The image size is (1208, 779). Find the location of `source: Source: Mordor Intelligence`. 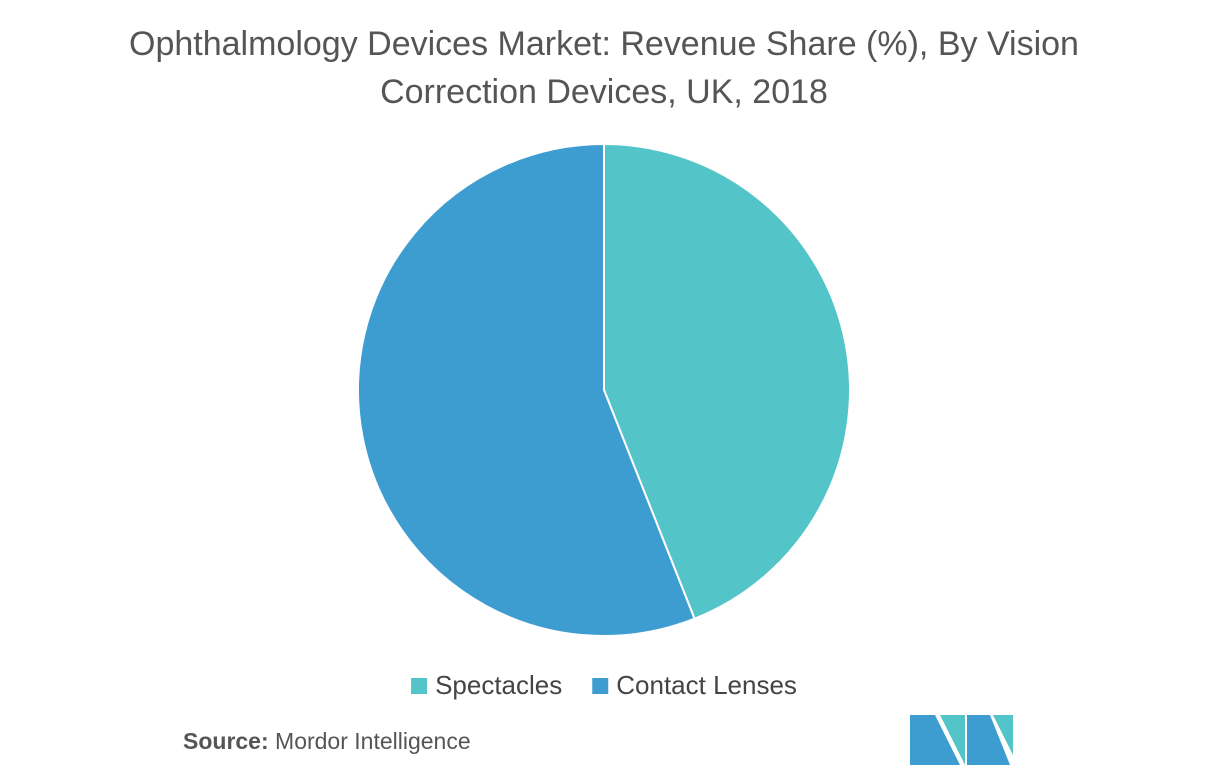

source: Source: Mordor Intelligence is located at coordinates (327, 741).